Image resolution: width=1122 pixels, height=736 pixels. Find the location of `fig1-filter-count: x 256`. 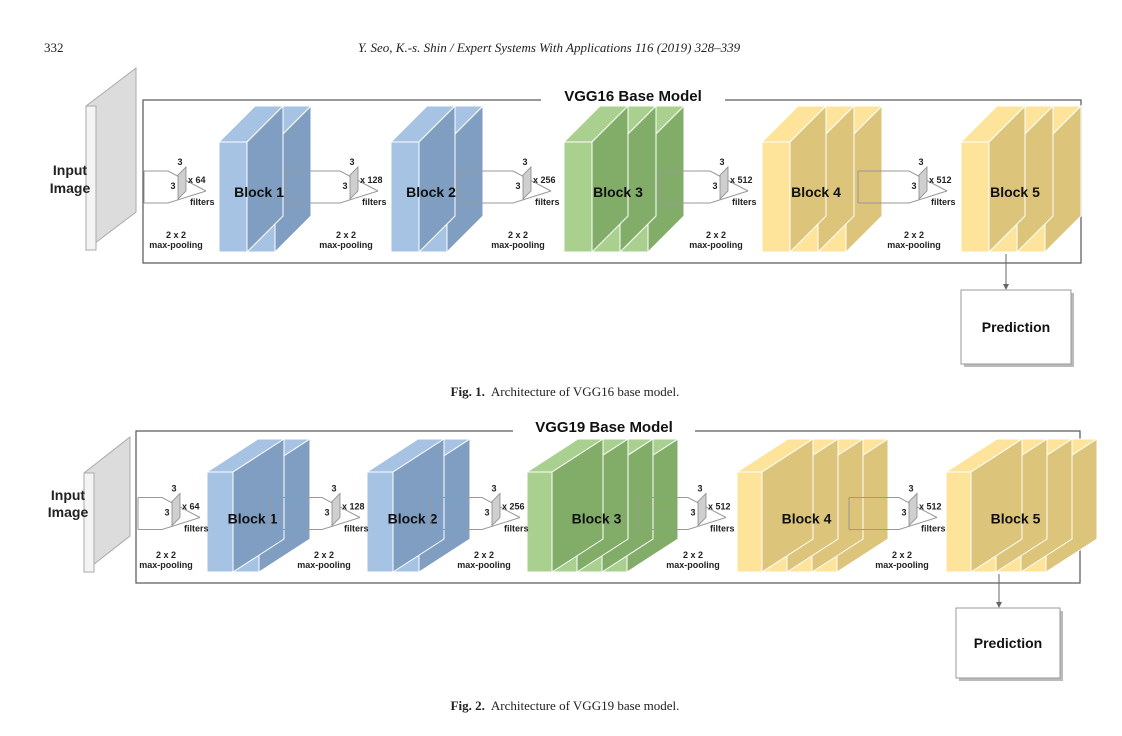

fig1-filter-count: x 256 is located at coordinates (544, 180).